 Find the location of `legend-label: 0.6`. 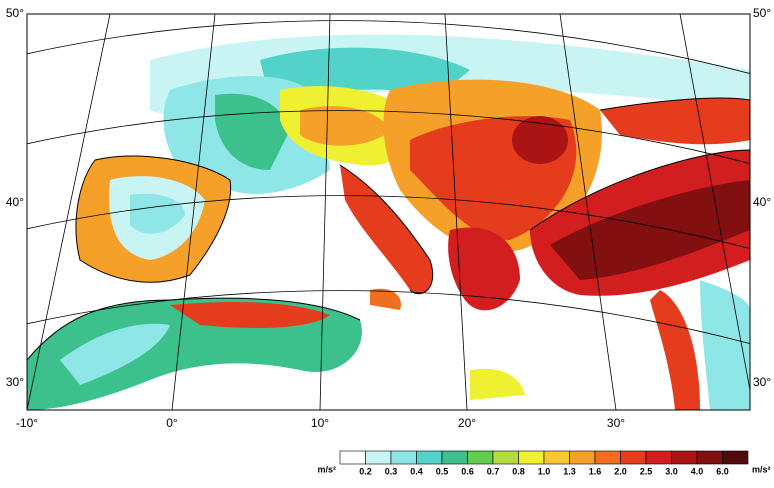

legend-label: 0.6 is located at coordinates (467, 471).